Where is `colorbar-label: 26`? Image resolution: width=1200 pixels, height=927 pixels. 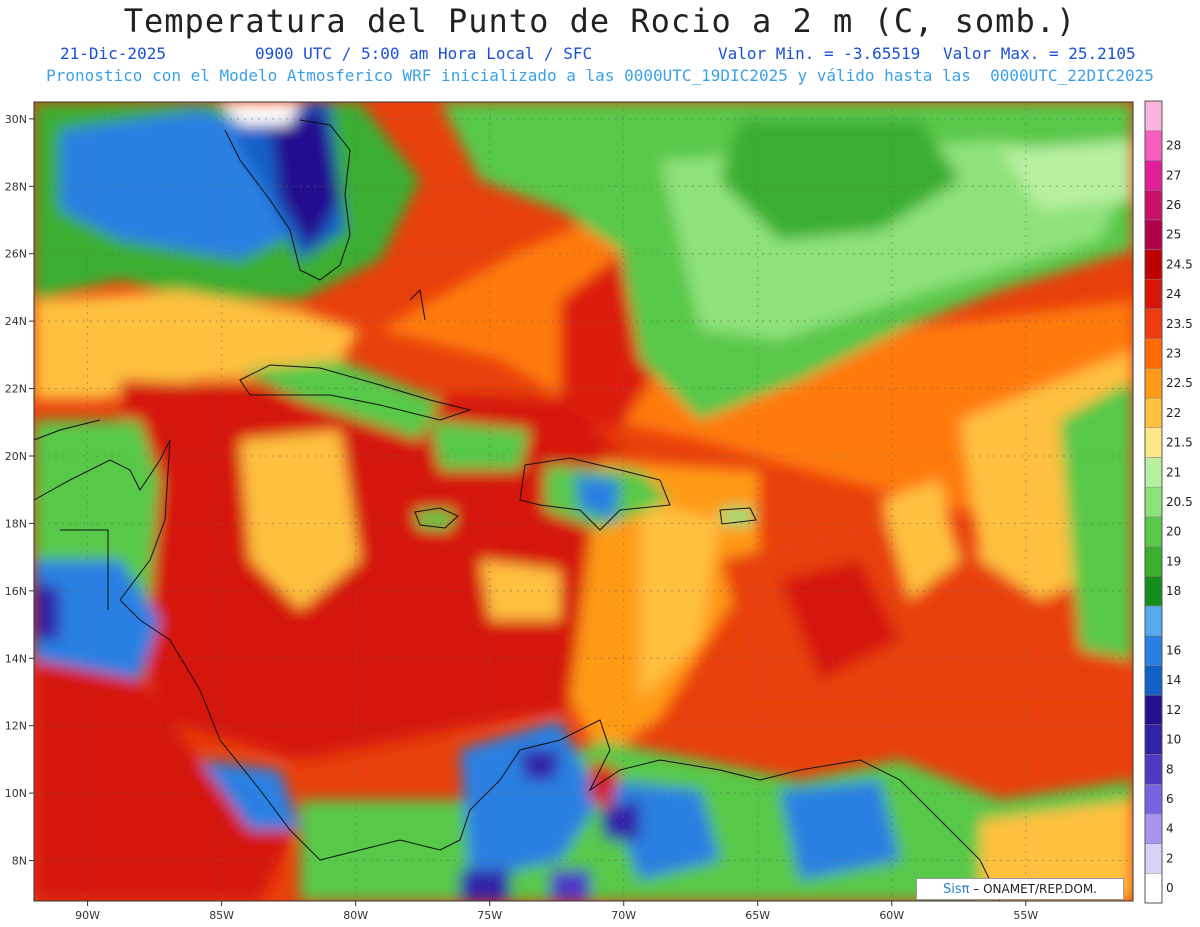 colorbar-label: 26 is located at coordinates (1173, 205).